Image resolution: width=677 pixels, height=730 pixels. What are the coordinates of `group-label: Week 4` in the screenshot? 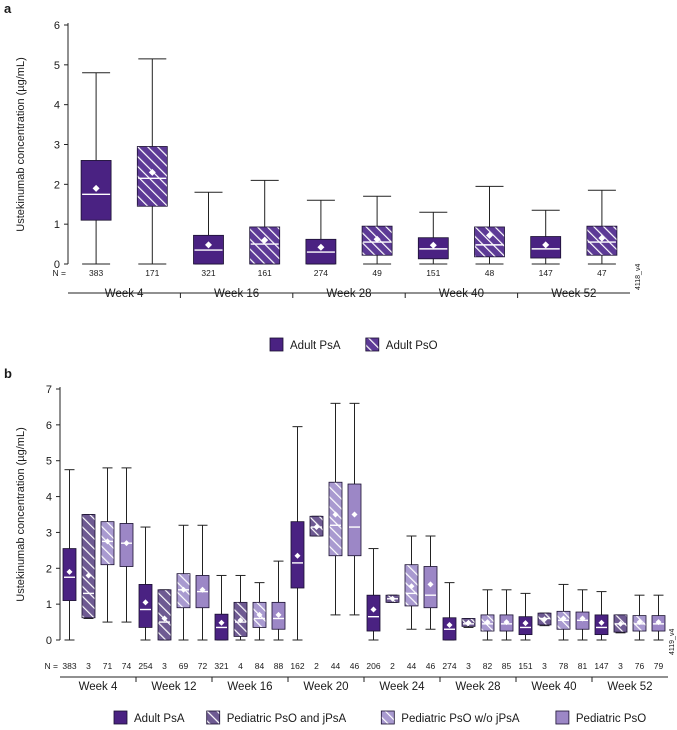 It's located at (124, 294).